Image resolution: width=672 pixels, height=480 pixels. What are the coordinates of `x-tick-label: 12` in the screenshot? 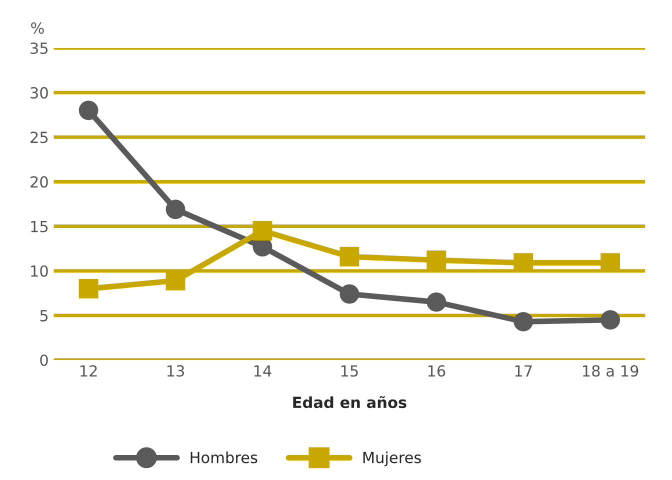 It's located at (88, 370).